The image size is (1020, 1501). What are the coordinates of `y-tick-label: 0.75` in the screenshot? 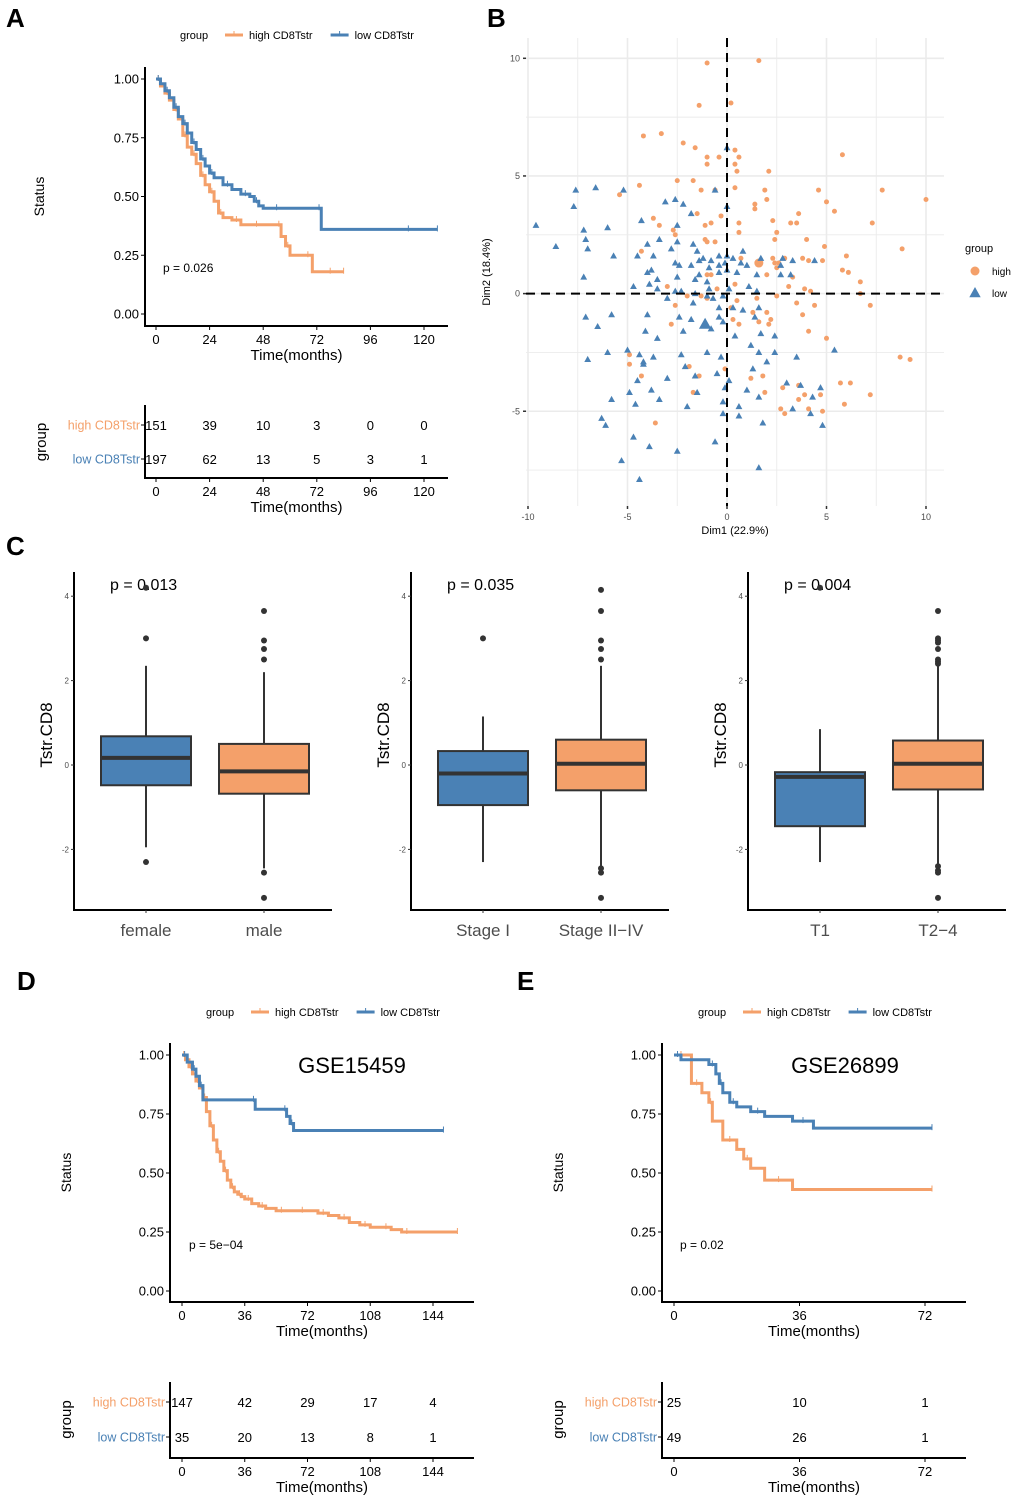 It's located at (126, 137).